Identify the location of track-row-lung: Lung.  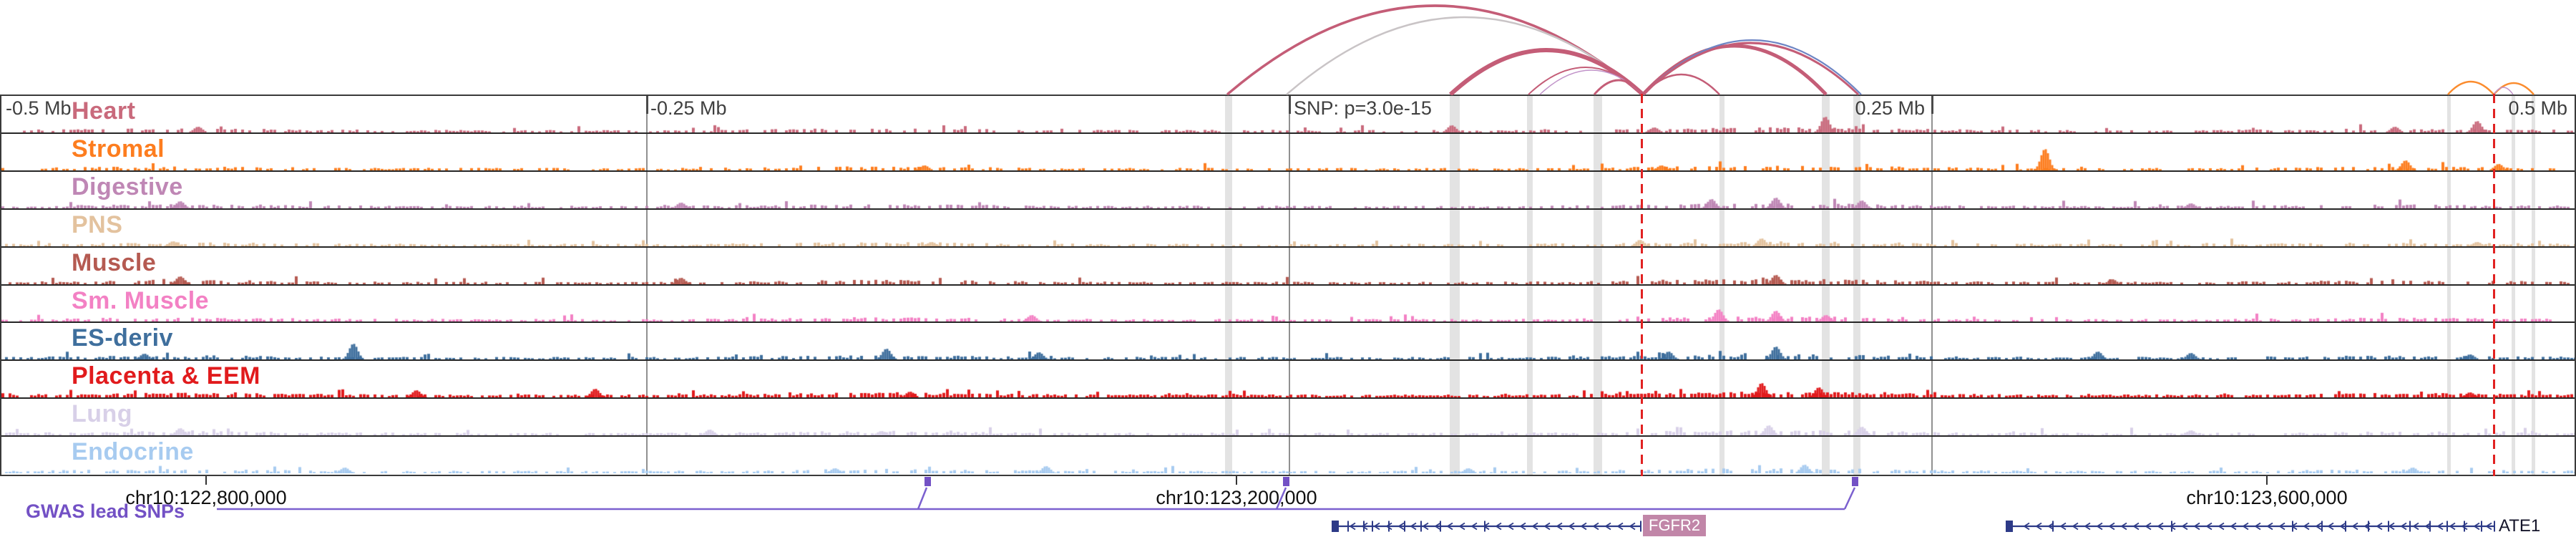
(1288, 418).